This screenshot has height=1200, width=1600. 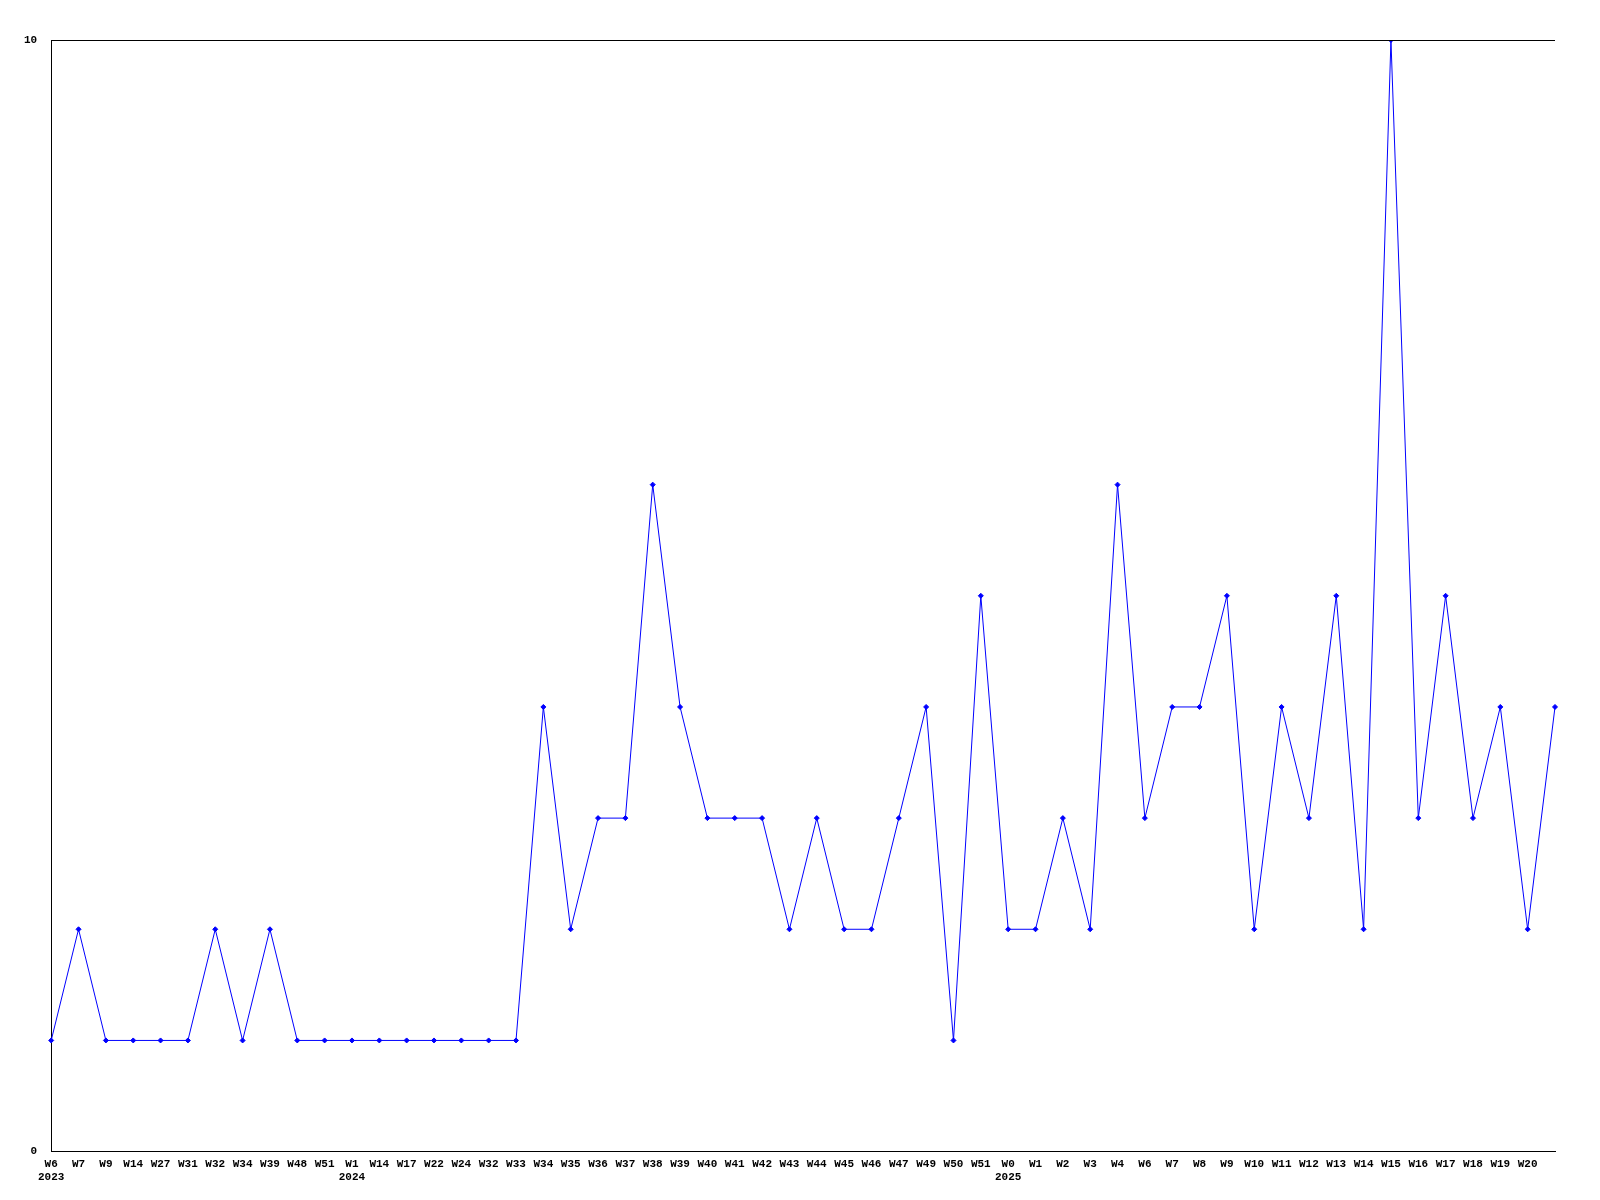 I want to click on x-tick-label: W6, so click(x=1145, y=1163).